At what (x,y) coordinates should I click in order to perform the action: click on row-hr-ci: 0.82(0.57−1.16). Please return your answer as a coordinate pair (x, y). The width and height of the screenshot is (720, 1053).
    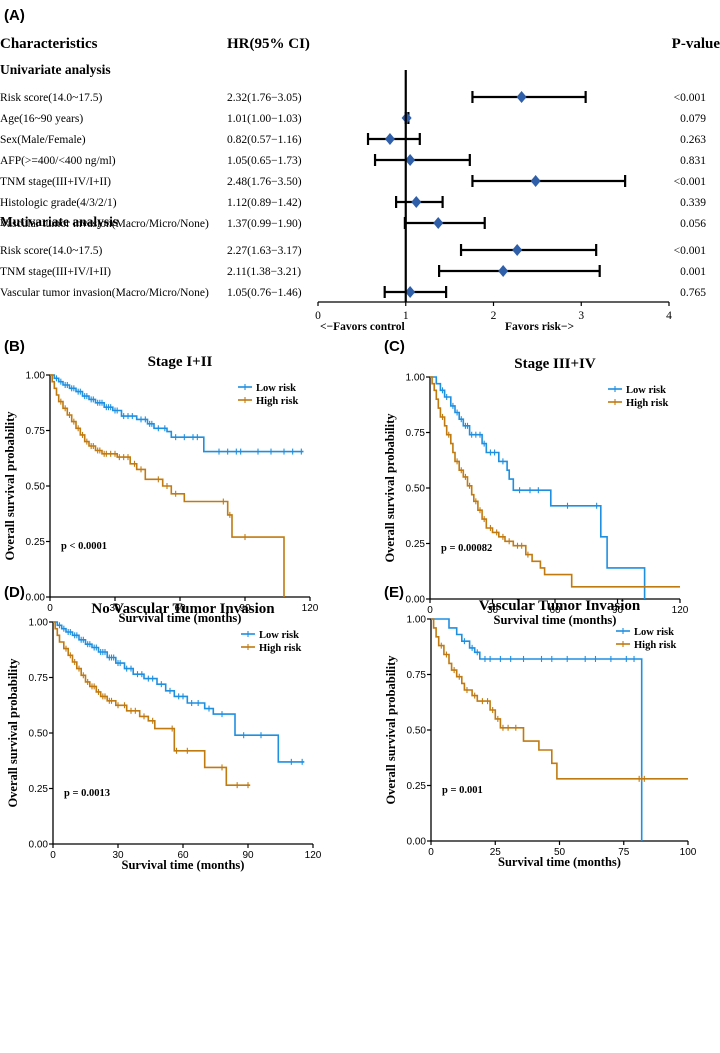
    Looking at the image, I should click on (264, 140).